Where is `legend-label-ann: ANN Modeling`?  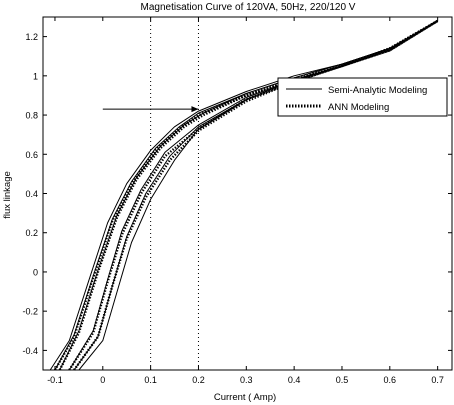 legend-label-ann: ANN Modeling is located at coordinates (358, 107).